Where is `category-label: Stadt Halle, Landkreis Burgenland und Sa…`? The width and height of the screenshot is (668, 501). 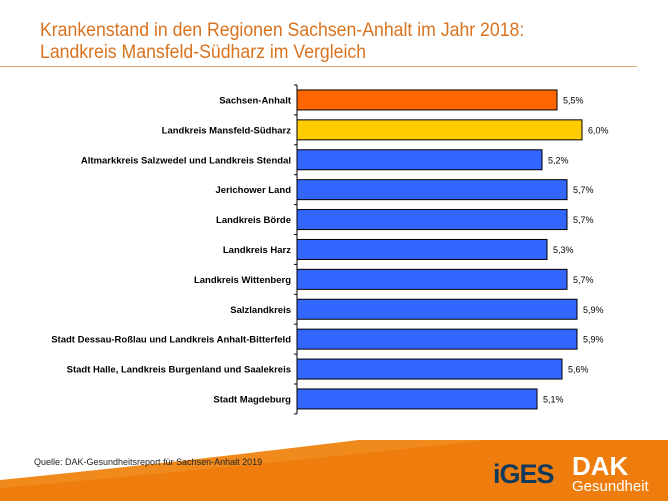
category-label: Stadt Halle, Landkreis Burgenland und Sa… is located at coordinates (179, 370).